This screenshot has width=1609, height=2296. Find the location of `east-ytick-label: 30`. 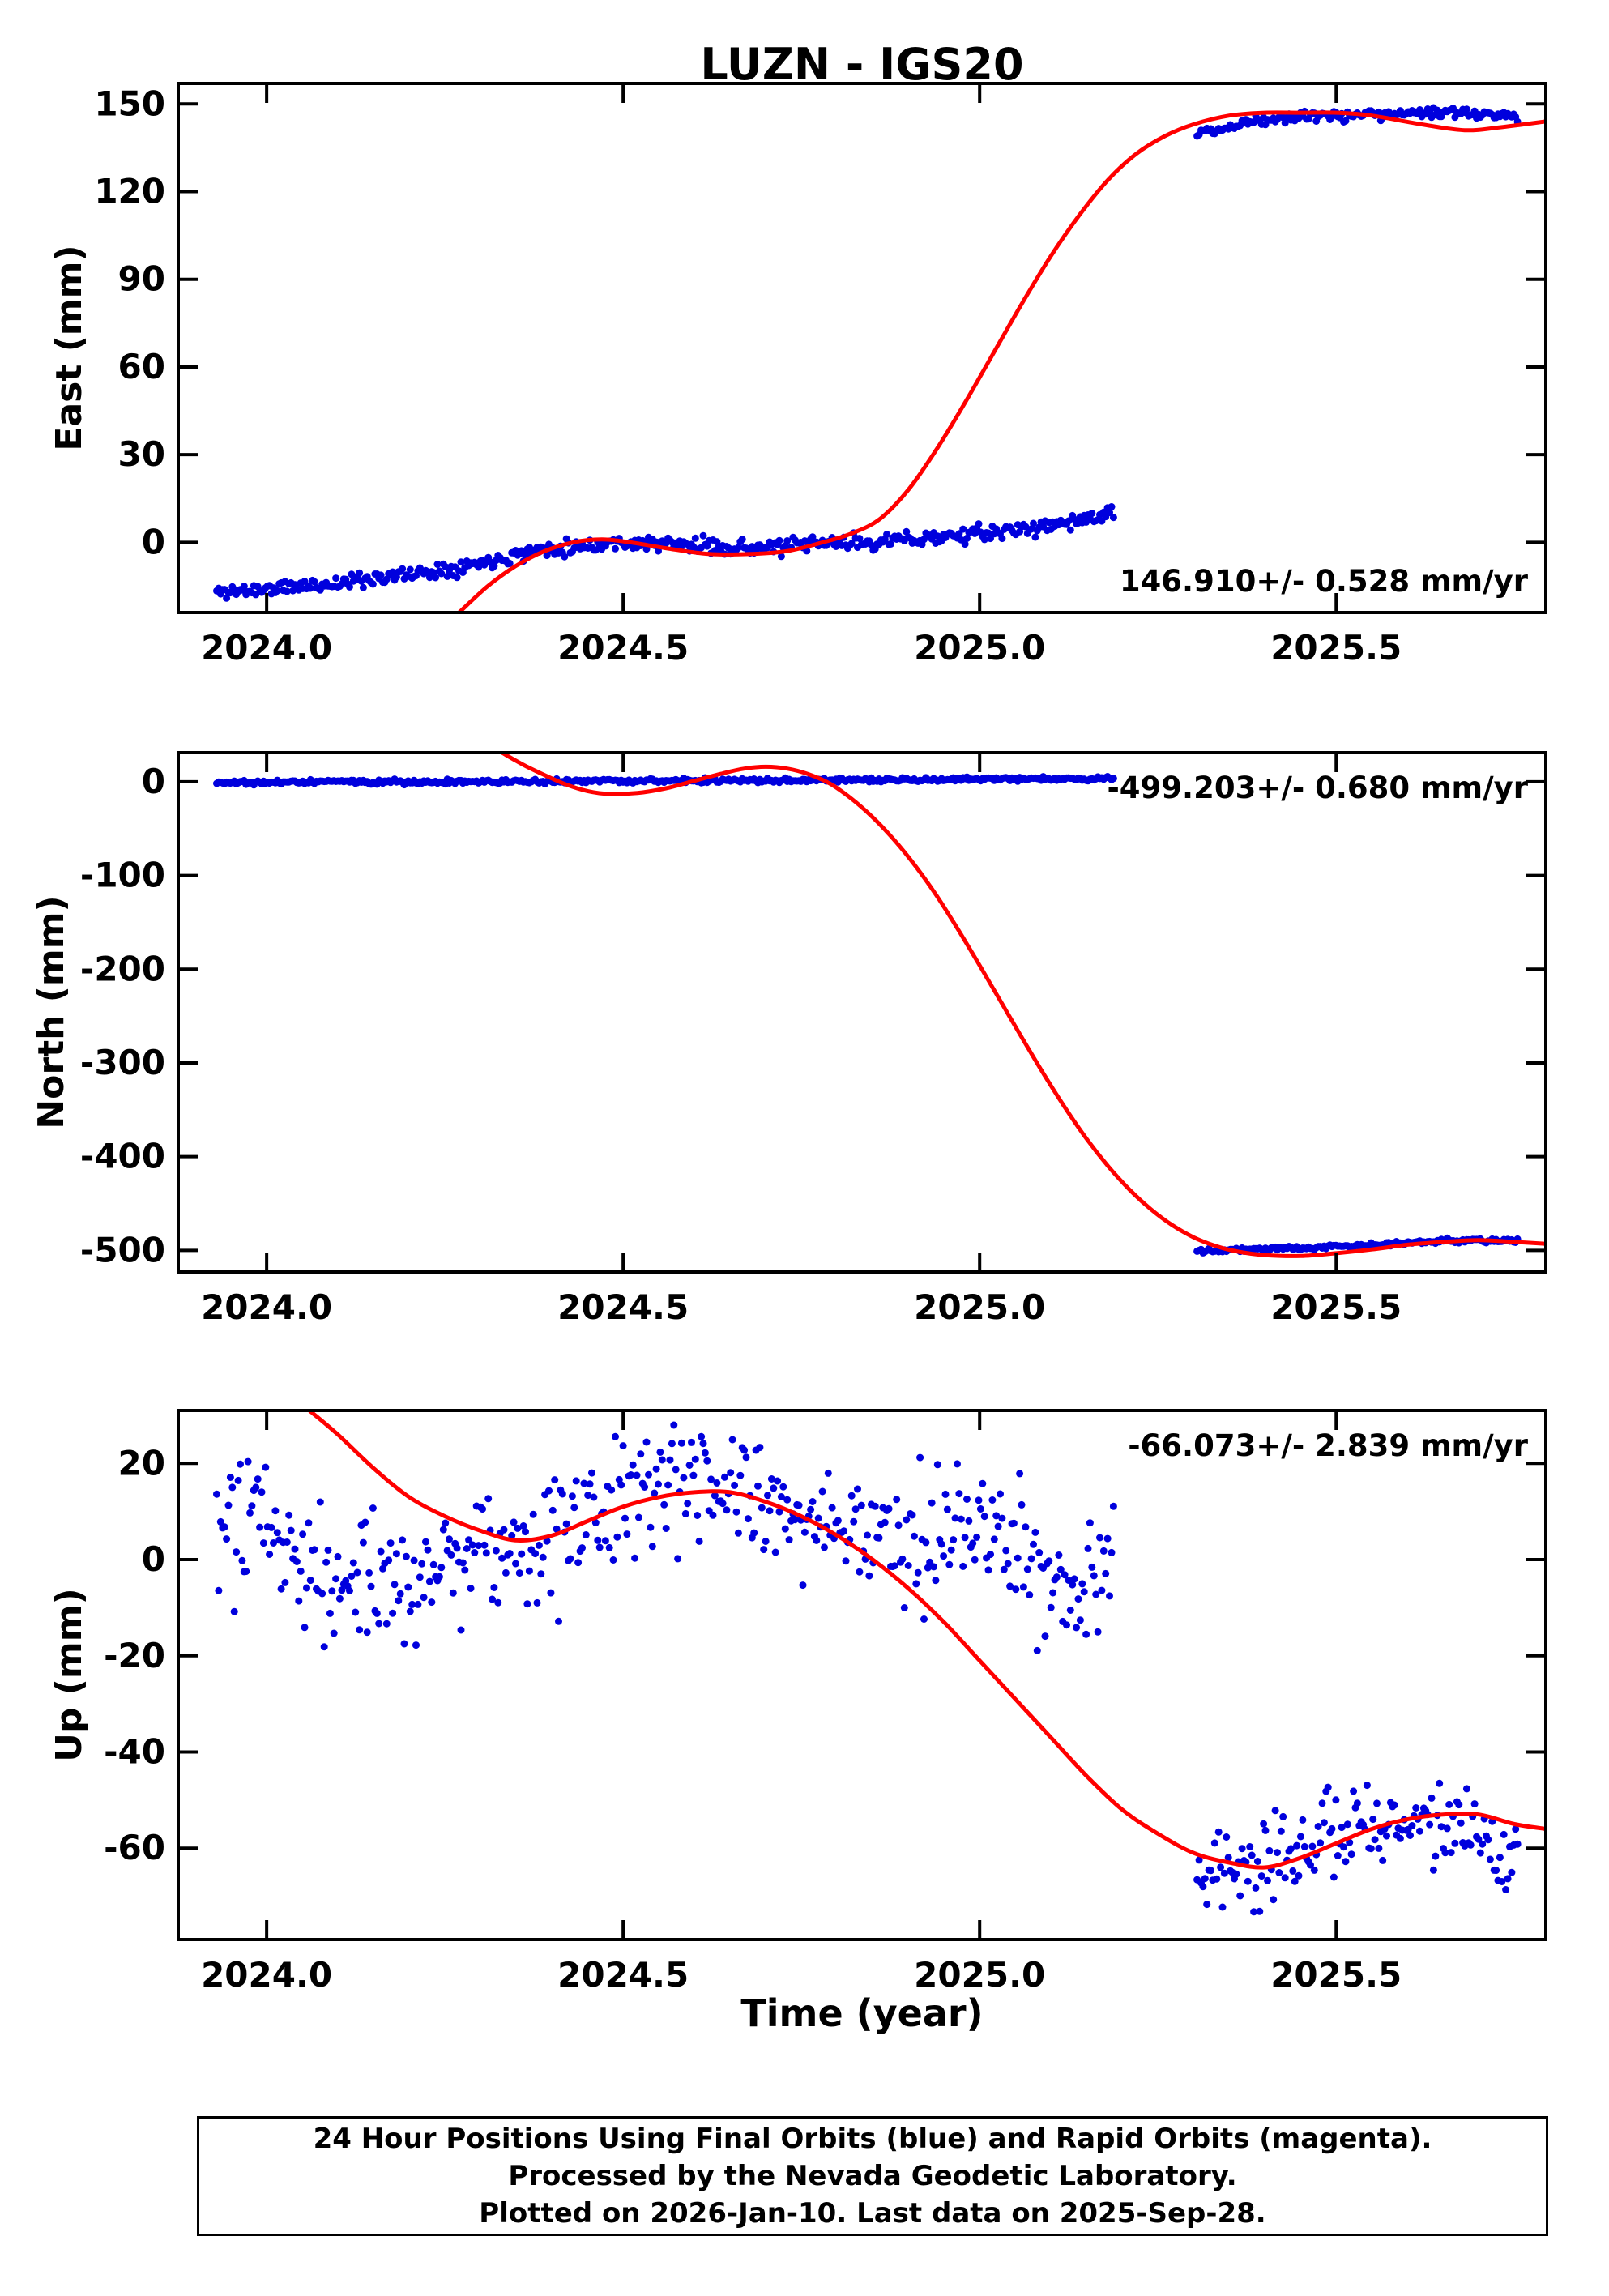

east-ytick-label: 30 is located at coordinates (141, 454).